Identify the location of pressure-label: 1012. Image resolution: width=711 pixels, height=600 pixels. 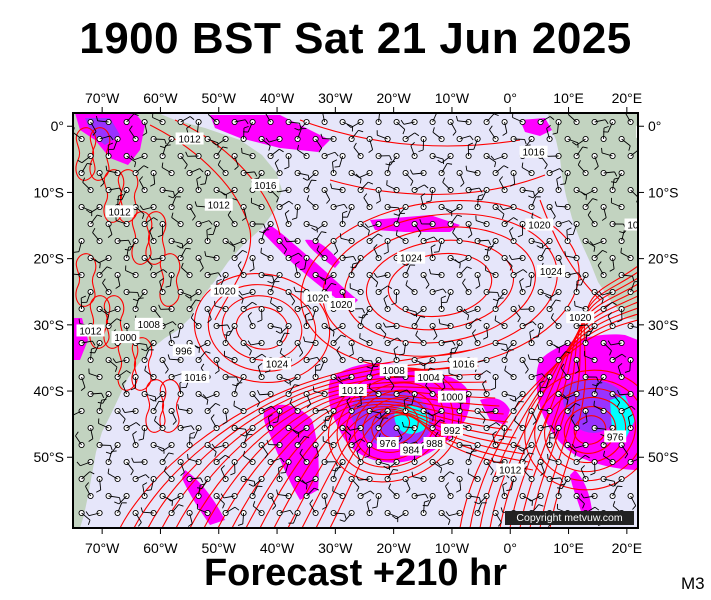
(352, 390).